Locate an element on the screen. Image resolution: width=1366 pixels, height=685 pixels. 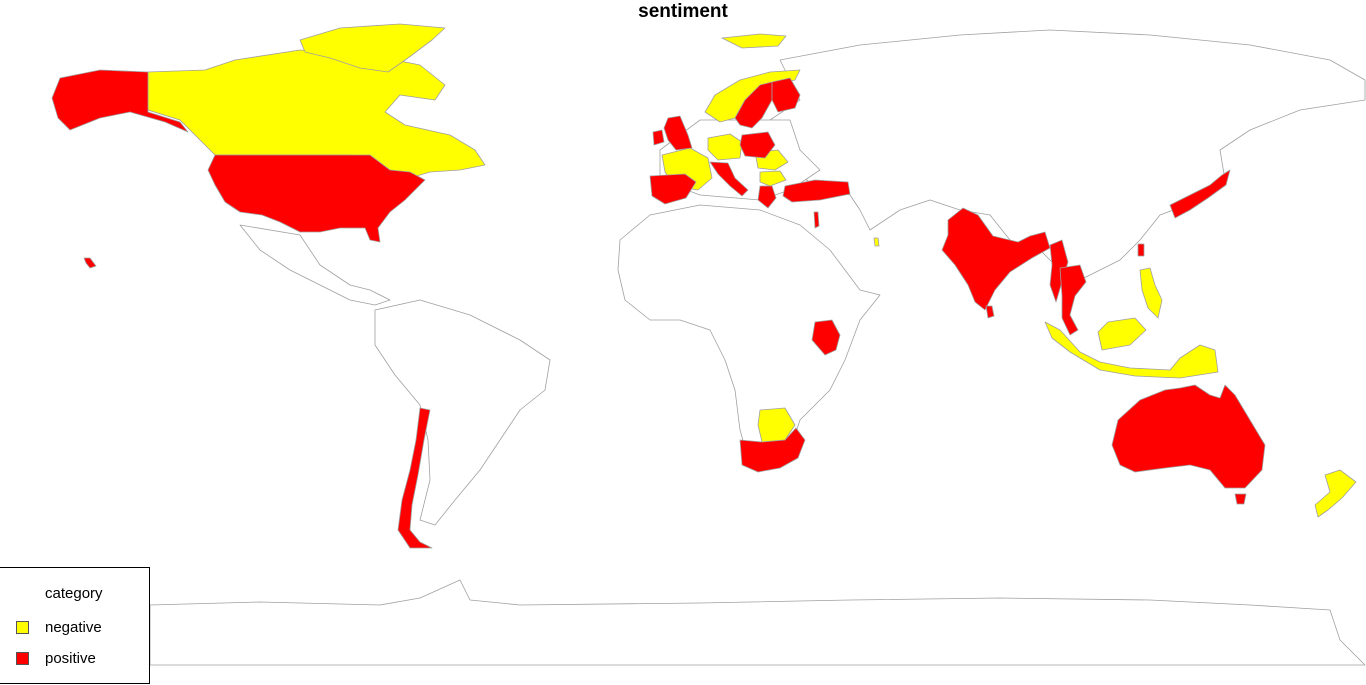
region-thailand is located at coordinates (1073, 300).